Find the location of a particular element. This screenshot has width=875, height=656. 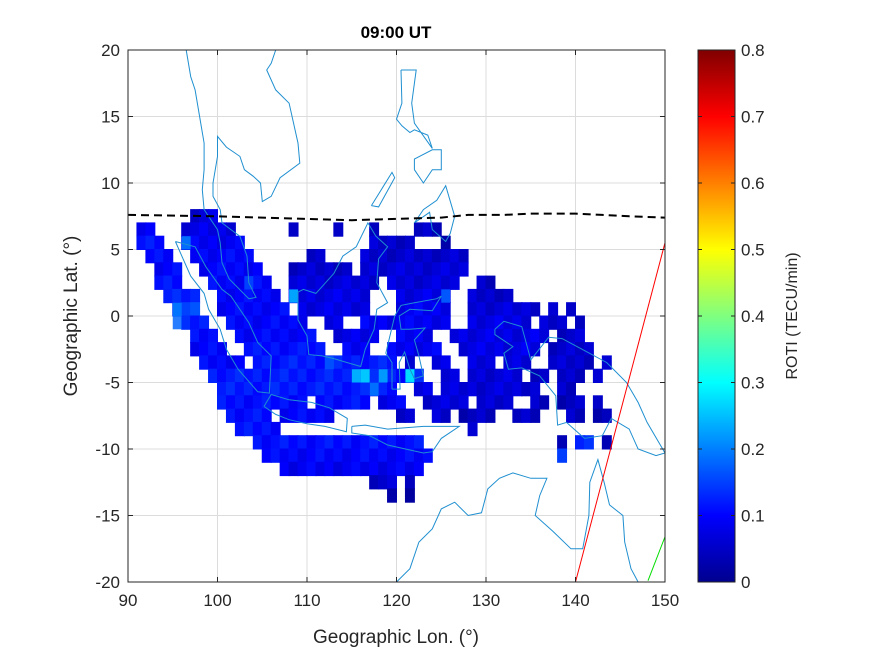

red-line is located at coordinates (620, 412).